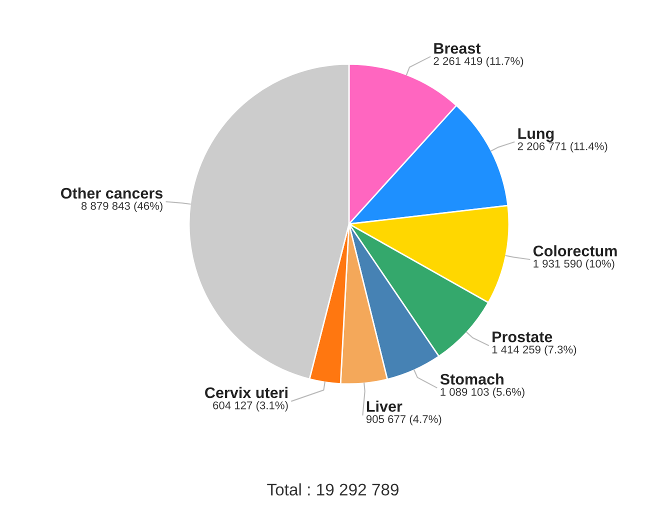 This screenshot has height=509, width=666. What do you see at coordinates (479, 62) in the screenshot?
I see `data-label: 2 261 419 (11.7%)` at bounding box center [479, 62].